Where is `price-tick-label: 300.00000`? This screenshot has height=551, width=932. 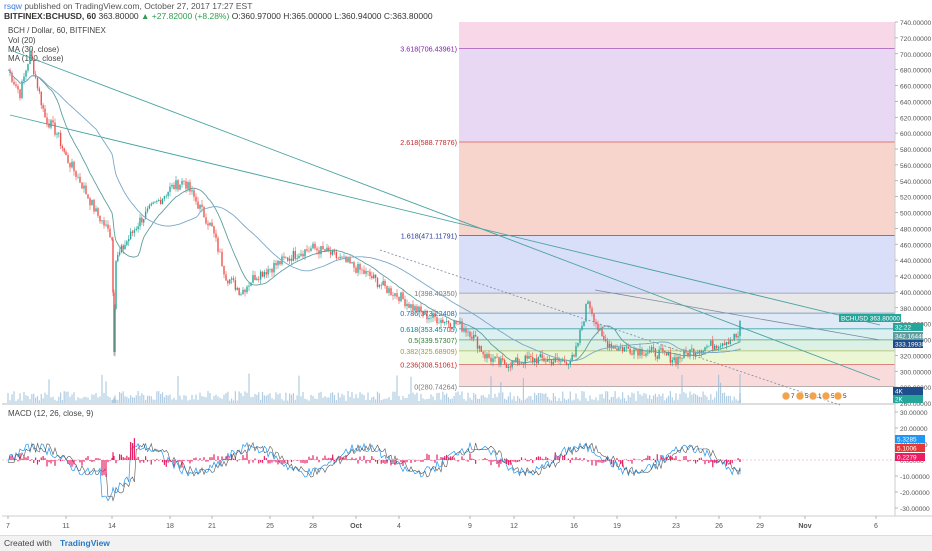 price-tick-label: 300.00000 is located at coordinates (916, 372).